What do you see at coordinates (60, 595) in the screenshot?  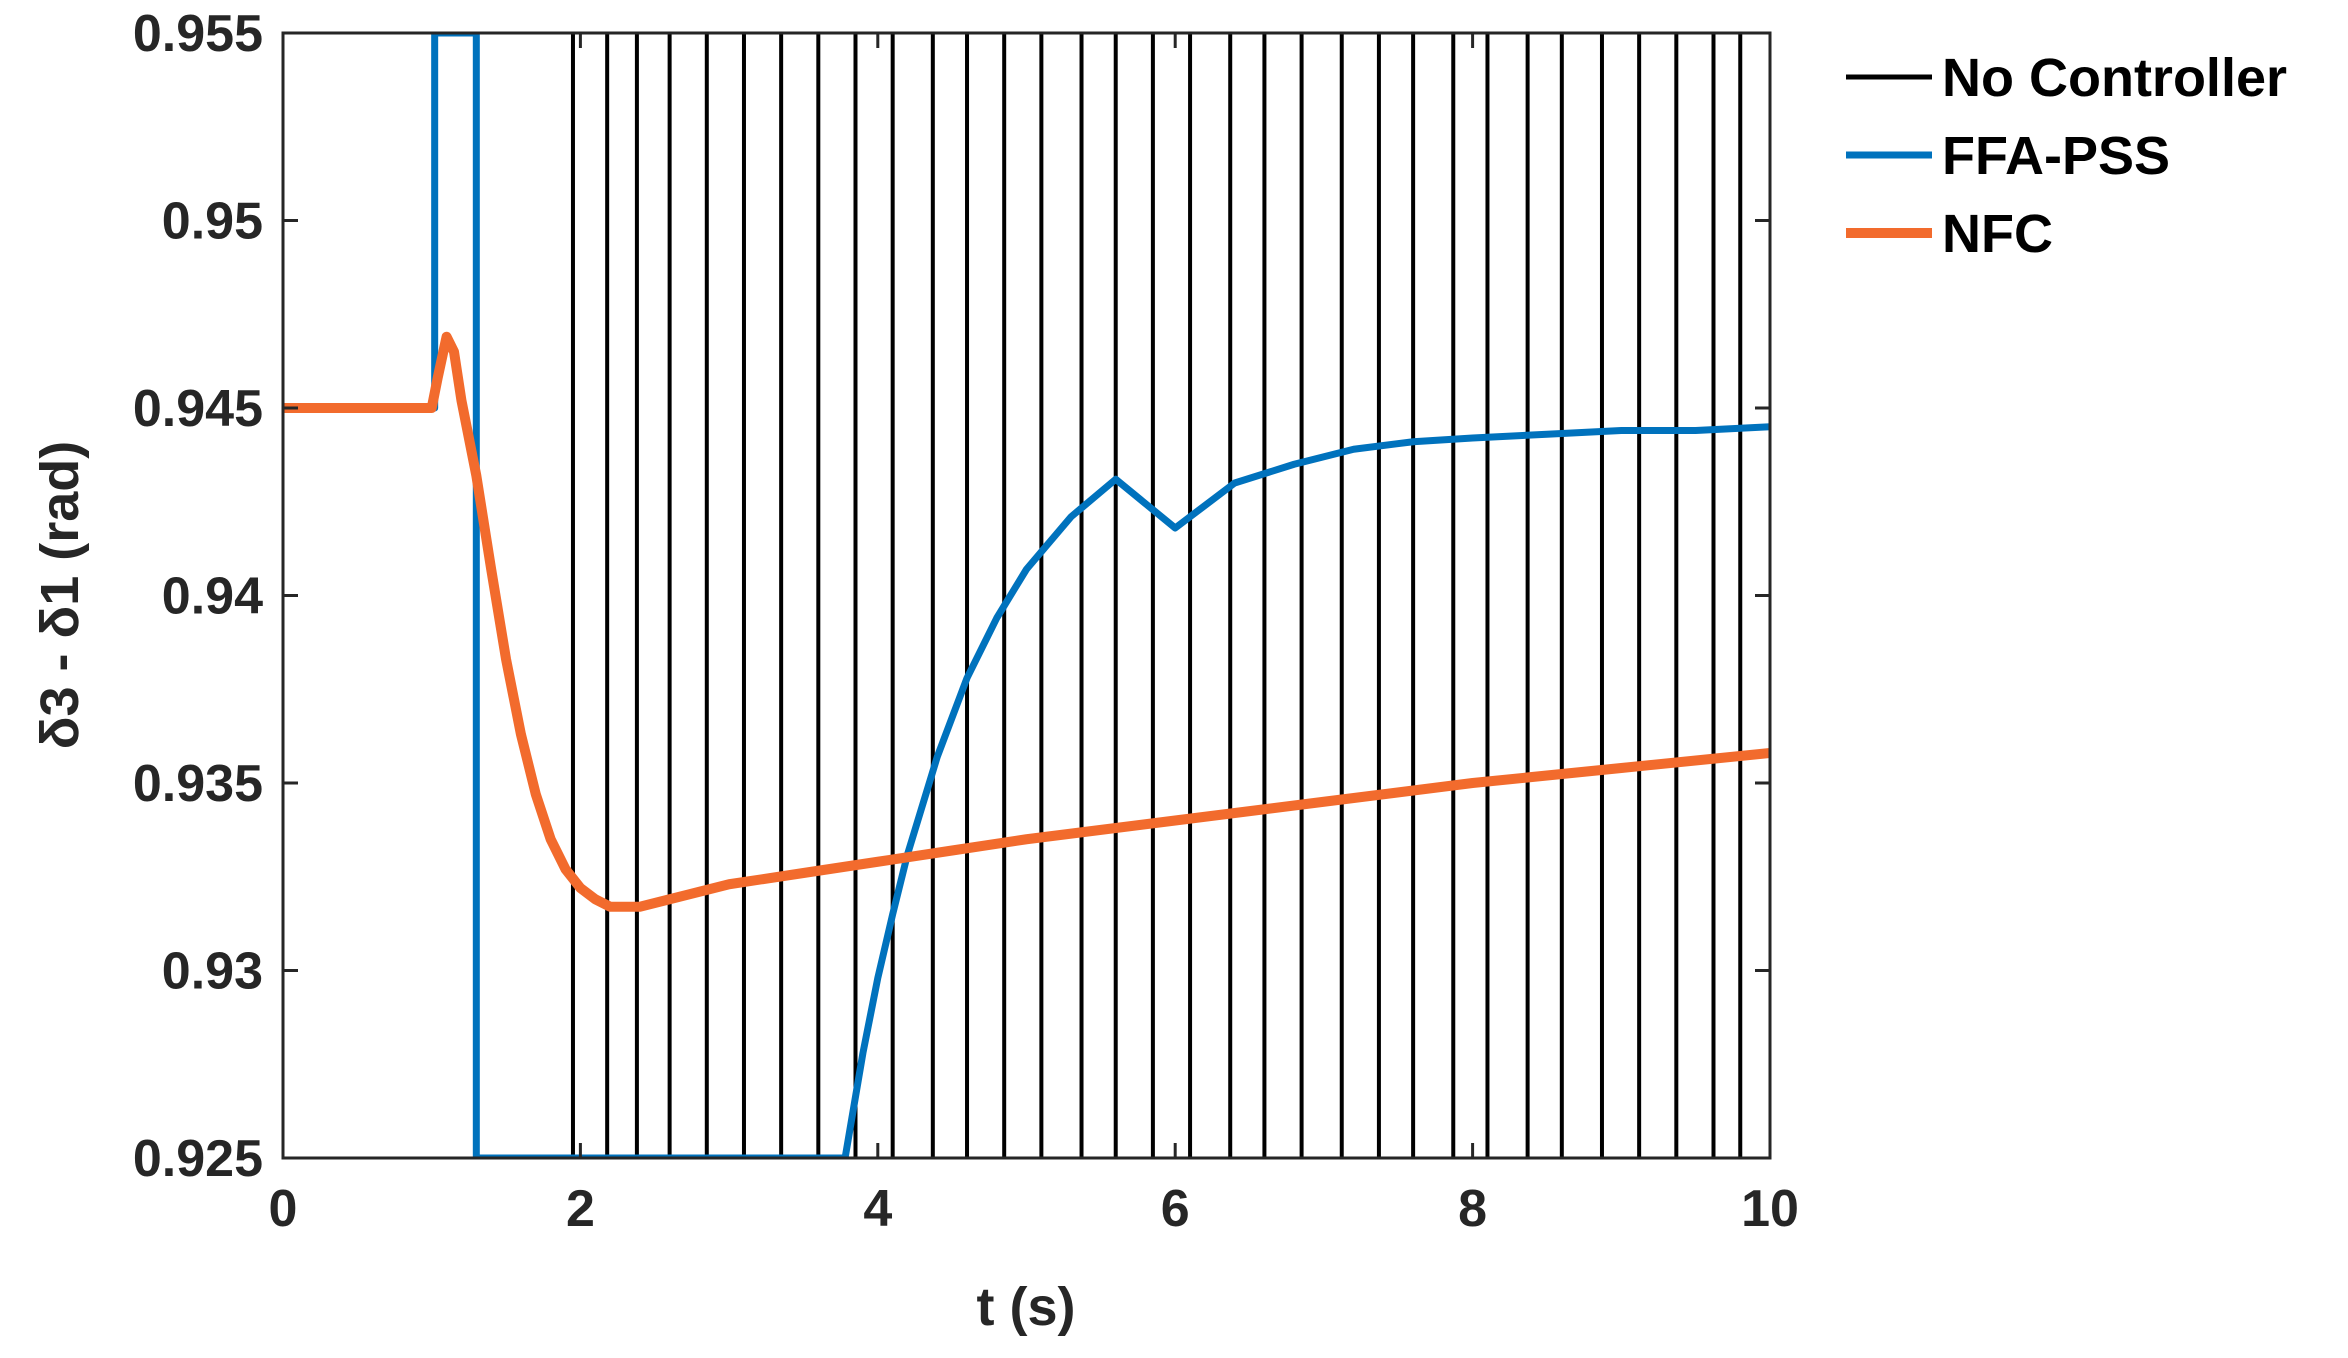 I see `y-axis-label: δ3 - δ1 (rad)` at bounding box center [60, 595].